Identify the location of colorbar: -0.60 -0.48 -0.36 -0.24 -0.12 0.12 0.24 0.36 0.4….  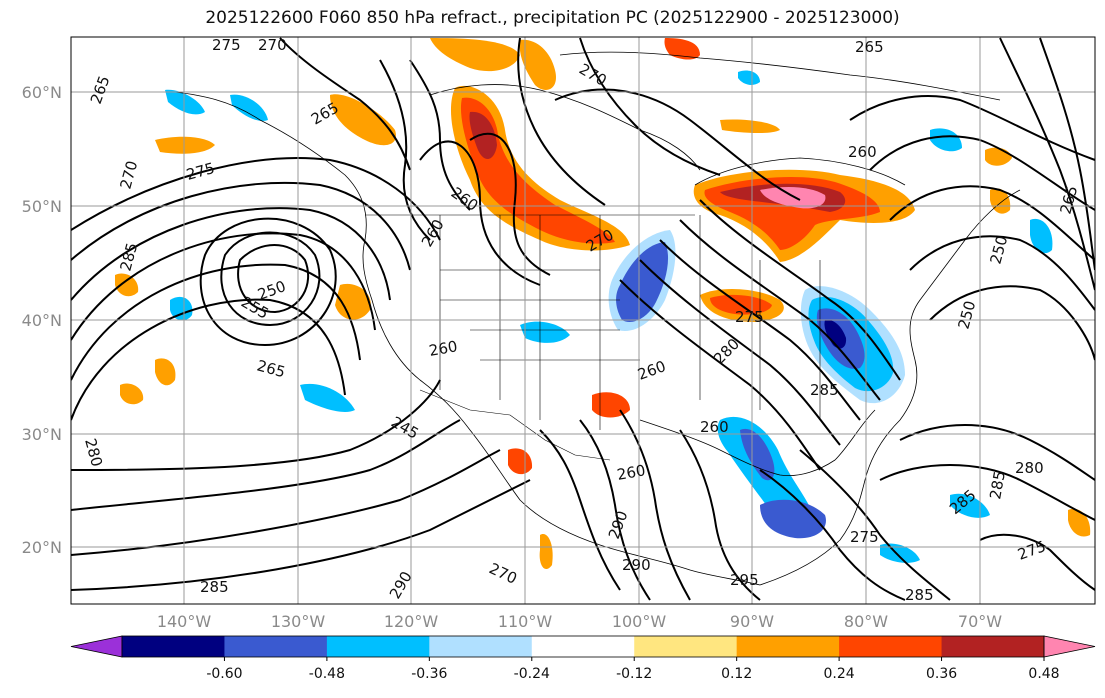
(583, 658).